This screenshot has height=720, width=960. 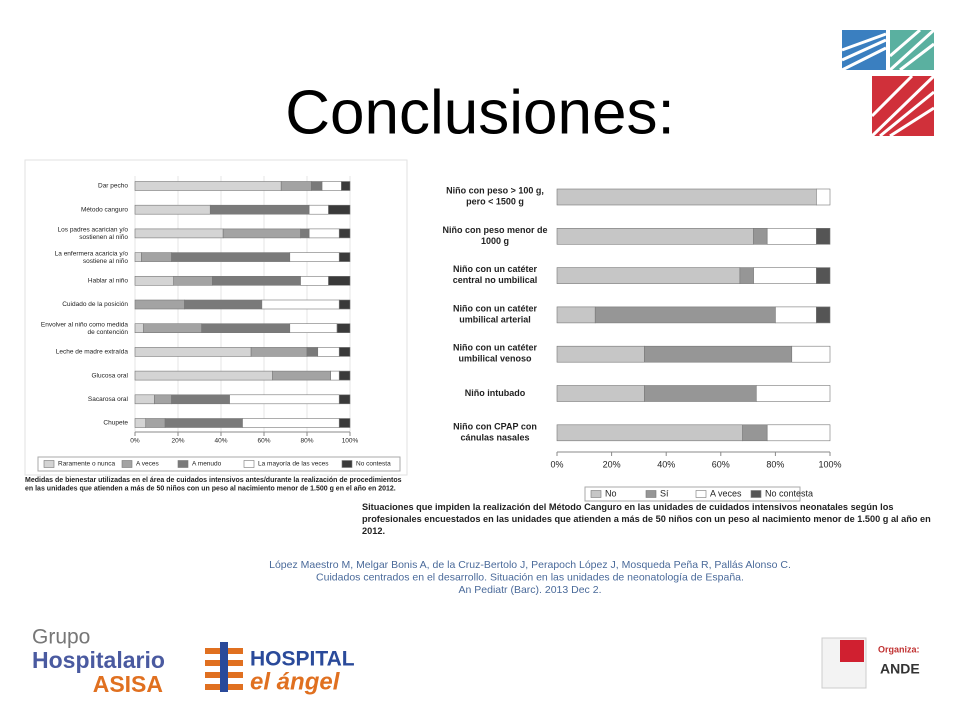 I want to click on y-tick-label: Glucosa oral, so click(x=110, y=375).